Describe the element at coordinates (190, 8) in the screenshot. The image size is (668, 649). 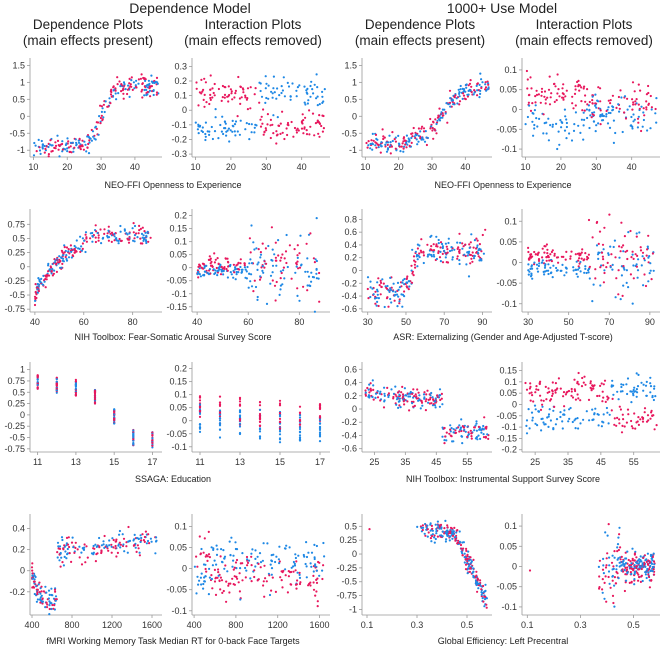
I see `model-title-dependence: Dependence Model` at that location.